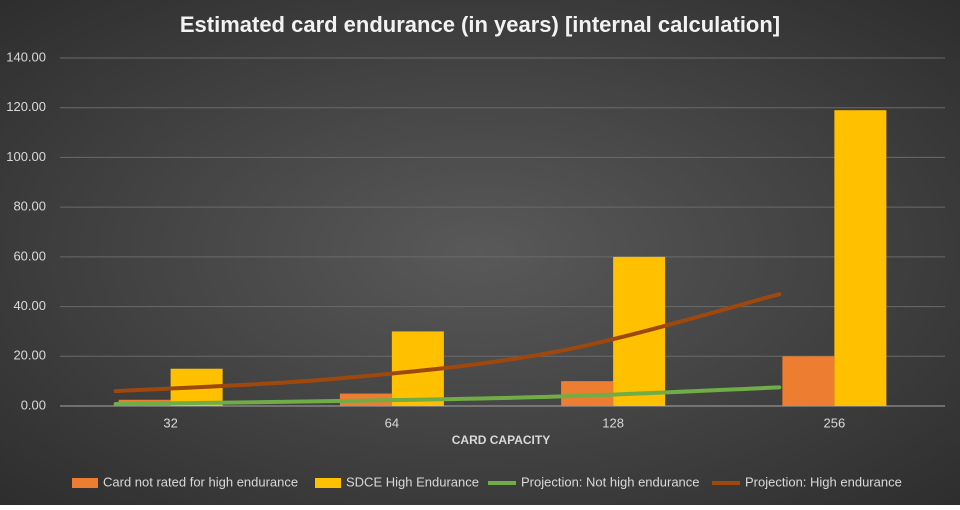  I want to click on x-axis-title: CARD CAPACITY, so click(501, 440).